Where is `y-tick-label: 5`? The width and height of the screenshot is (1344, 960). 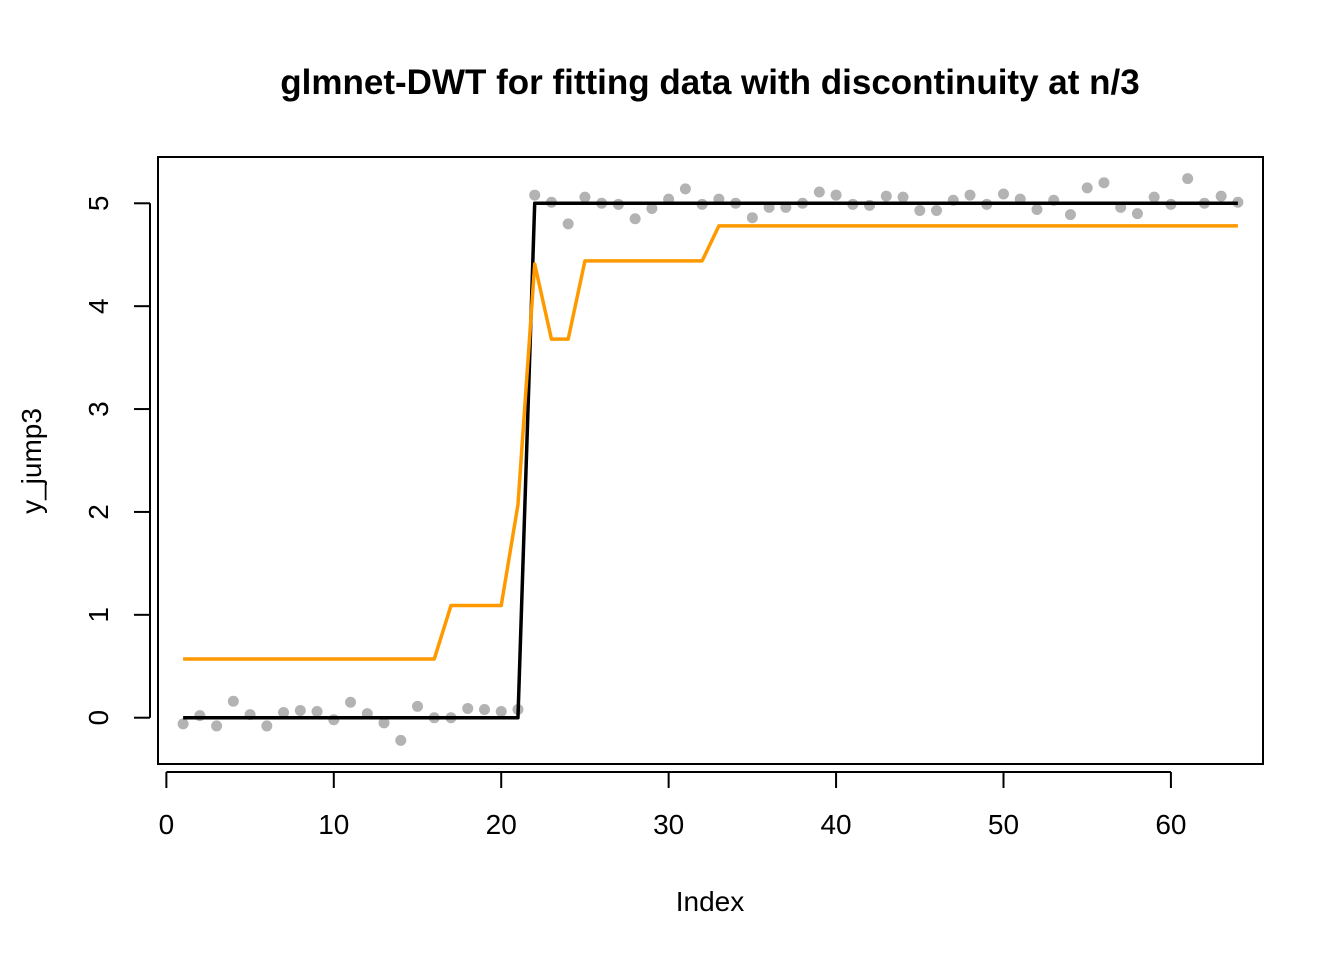 y-tick-label: 5 is located at coordinates (98, 204).